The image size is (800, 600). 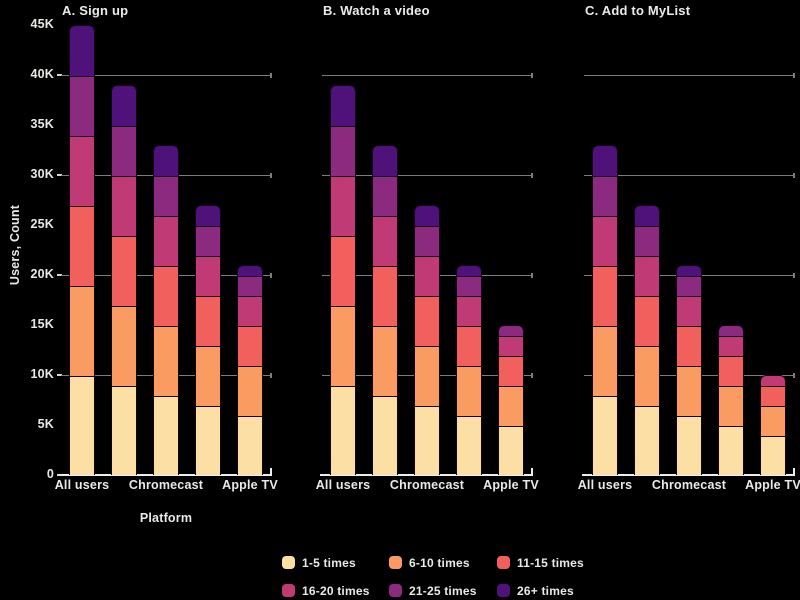 What do you see at coordinates (42, 374) in the screenshot?
I see `y-tick-label: 10K` at bounding box center [42, 374].